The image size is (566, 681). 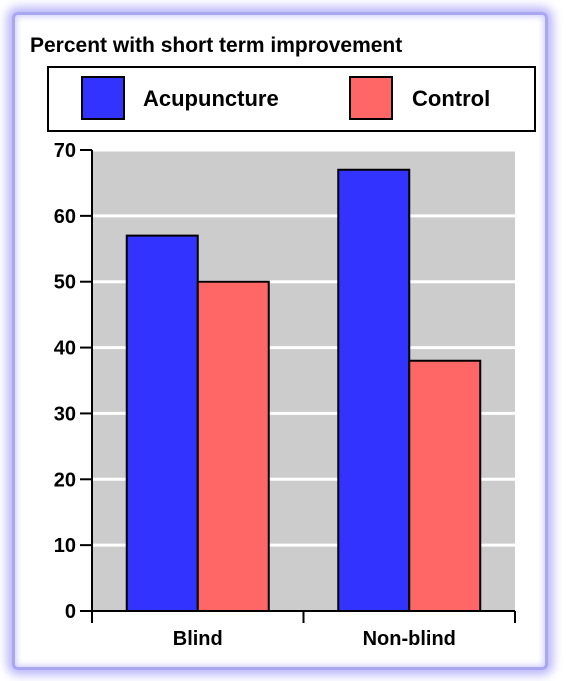 I want to click on x-tick-label-blind: Blind, so click(x=198, y=639).